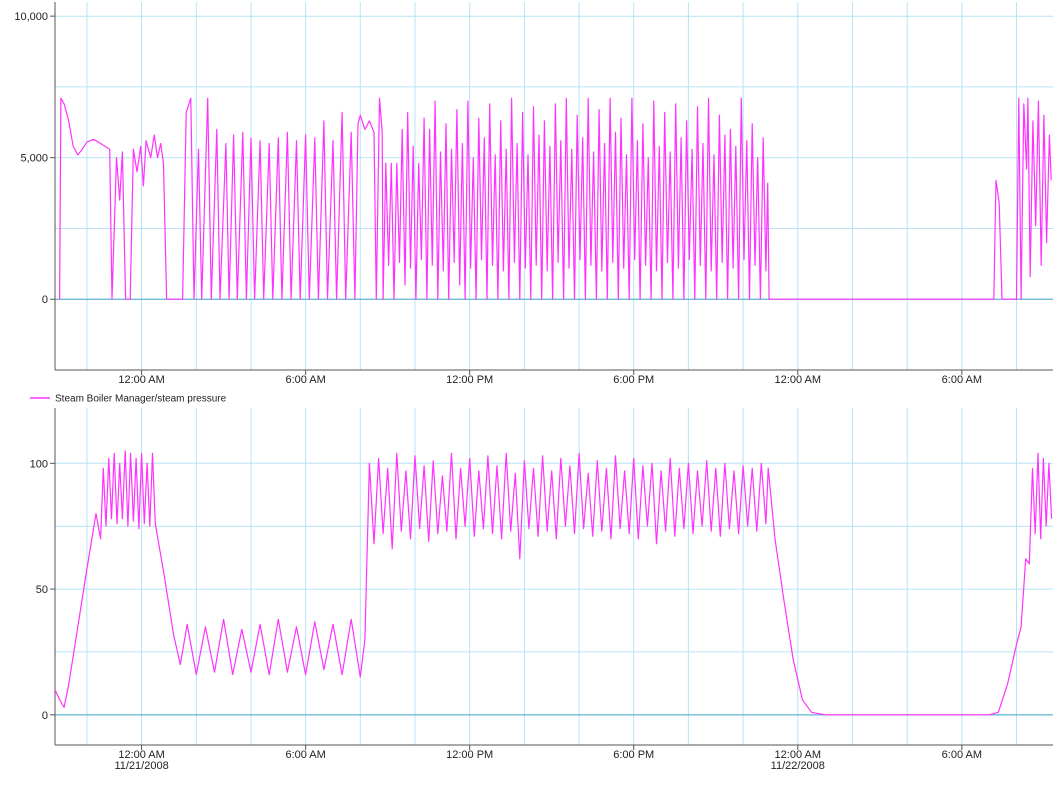  What do you see at coordinates (141, 766) in the screenshot?
I see `x-date-label: 11/21/2008` at bounding box center [141, 766].